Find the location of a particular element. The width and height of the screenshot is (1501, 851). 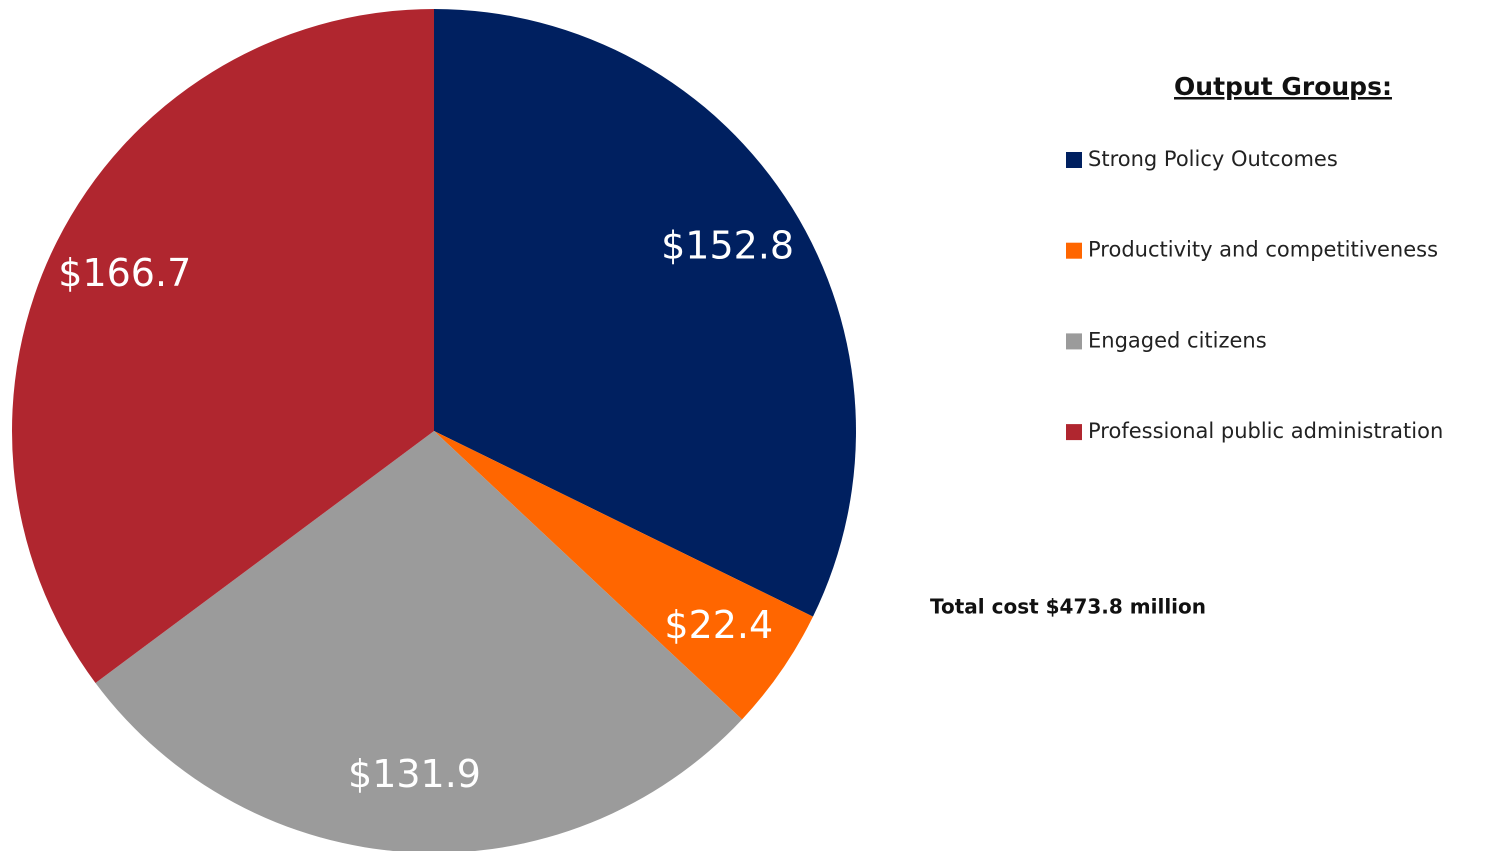

pie-slice is located at coordinates (623, 575).